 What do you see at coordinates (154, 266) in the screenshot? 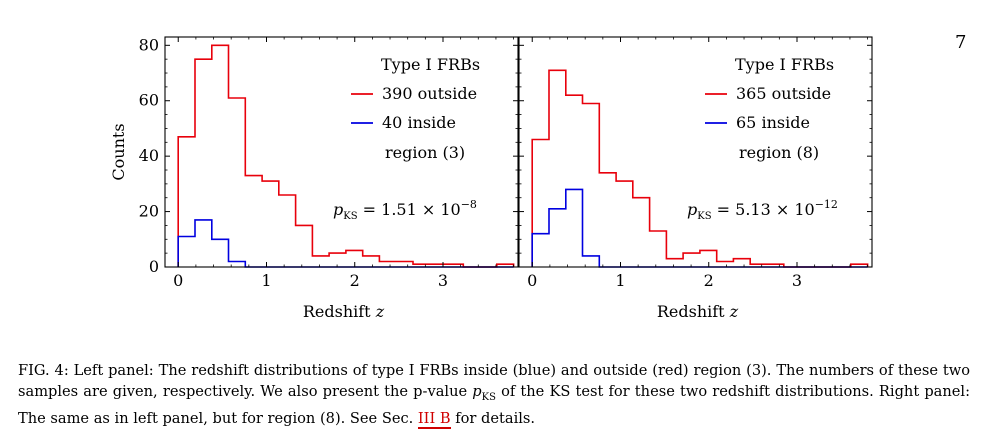
I see `left-ytick-label: 0` at bounding box center [154, 266].